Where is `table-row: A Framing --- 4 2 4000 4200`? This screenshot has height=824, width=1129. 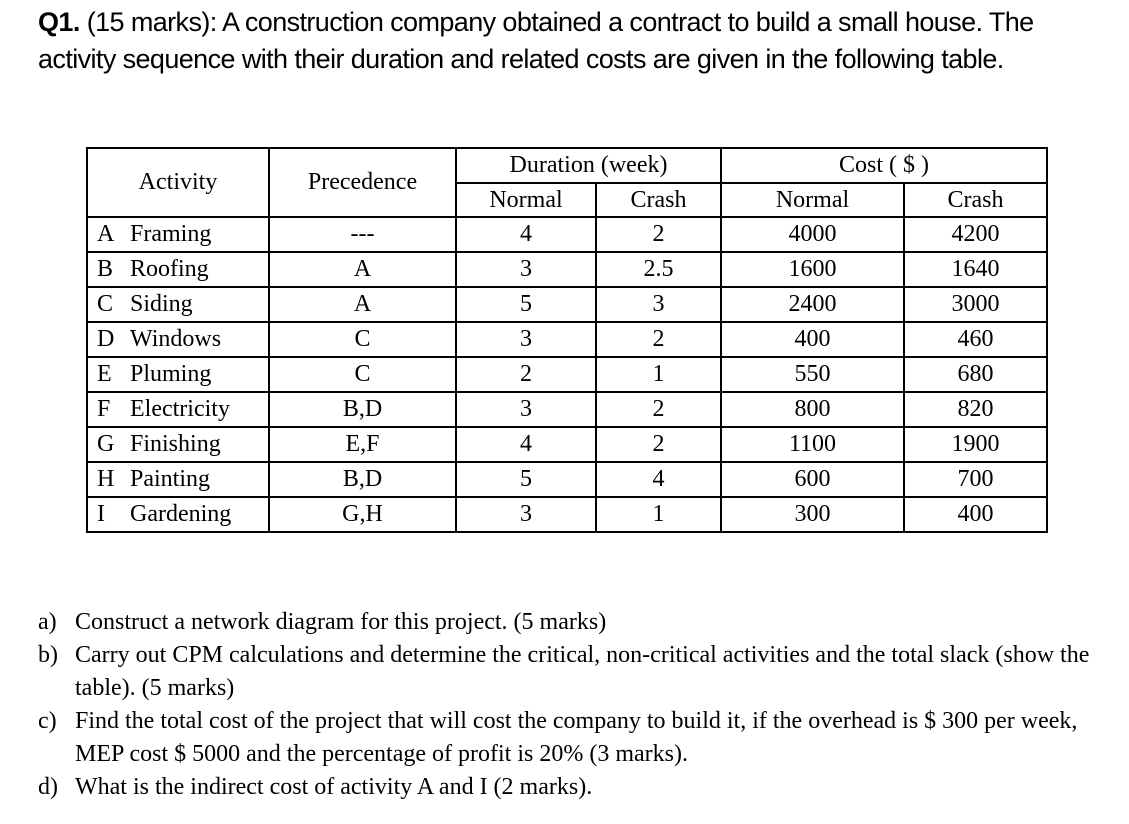
table-row: A Framing --- 4 2 4000 4200 is located at coordinates (567, 234).